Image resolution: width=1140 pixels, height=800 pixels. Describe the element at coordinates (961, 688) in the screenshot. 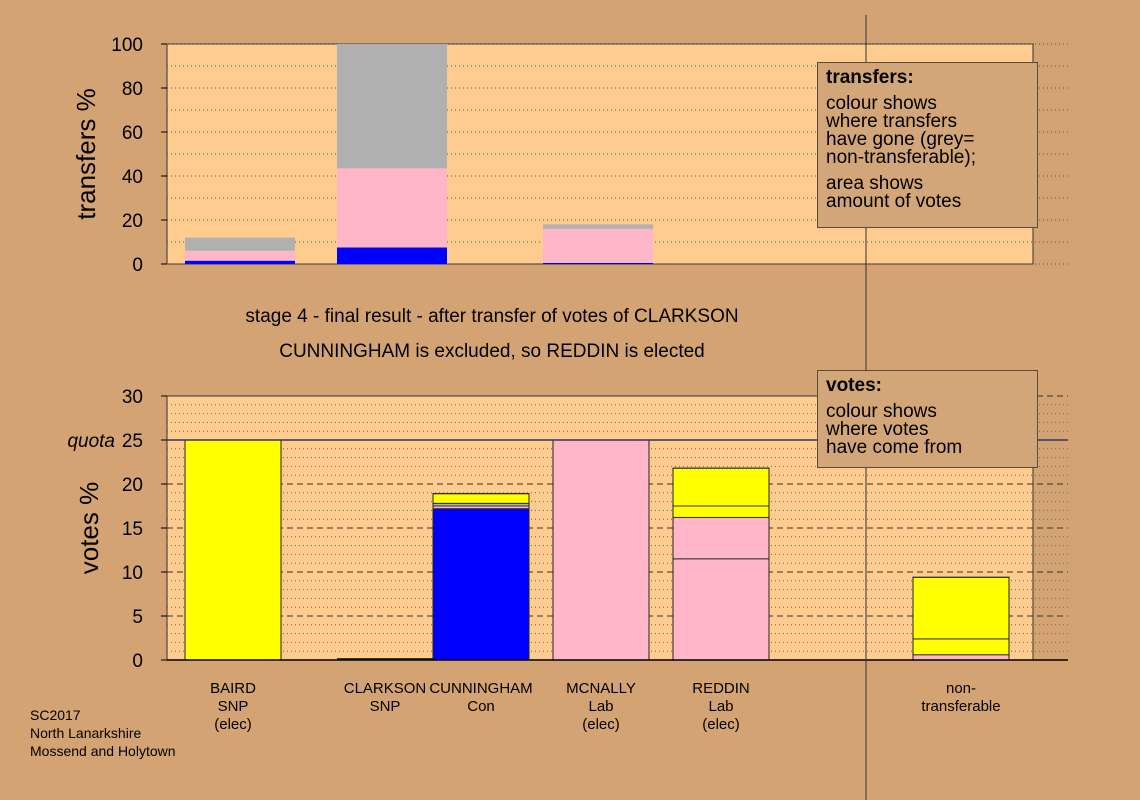

I see `candidate-label: non-` at that location.